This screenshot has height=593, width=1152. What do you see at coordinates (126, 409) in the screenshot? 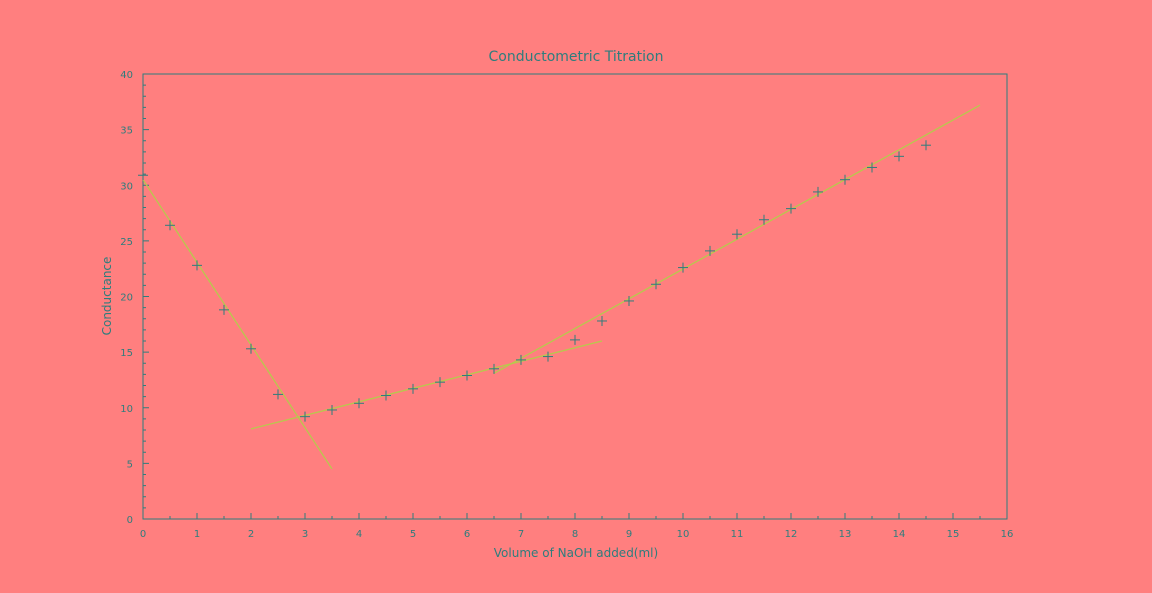
I see `y-tick-label: 10` at bounding box center [126, 409].